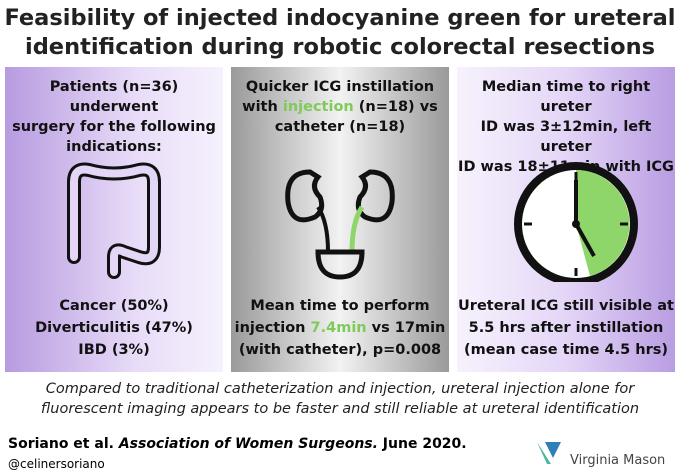 The height and width of the screenshot is (471, 680). What do you see at coordinates (63, 444) in the screenshot?
I see `authors: Soriano et al.` at bounding box center [63, 444].